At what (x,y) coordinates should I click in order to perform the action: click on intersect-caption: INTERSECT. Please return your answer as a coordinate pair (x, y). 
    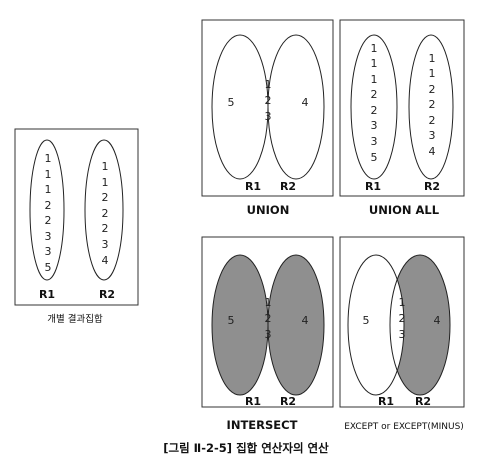
    Looking at the image, I should click on (262, 425).